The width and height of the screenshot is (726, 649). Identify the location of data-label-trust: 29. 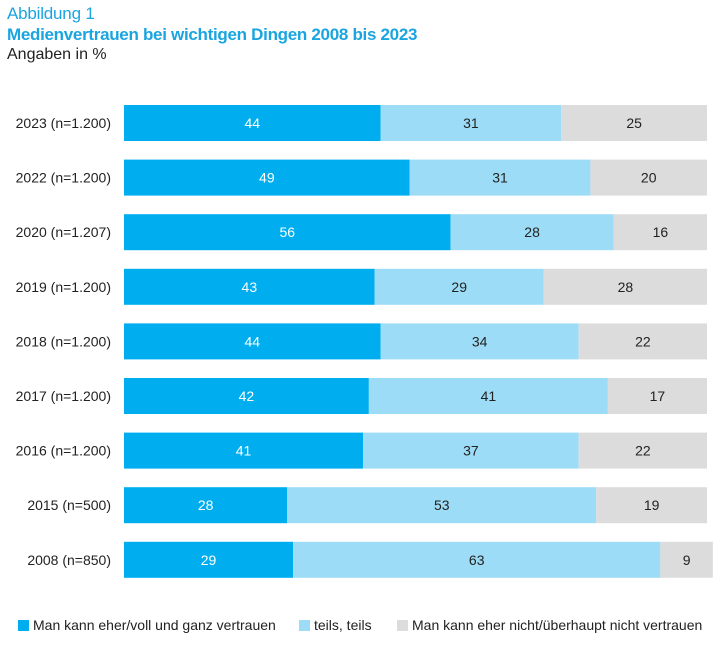
(209, 560).